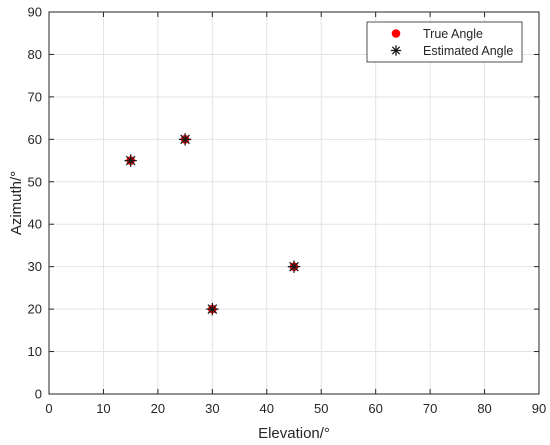  I want to click on y-tick-label: 50, so click(35, 181).